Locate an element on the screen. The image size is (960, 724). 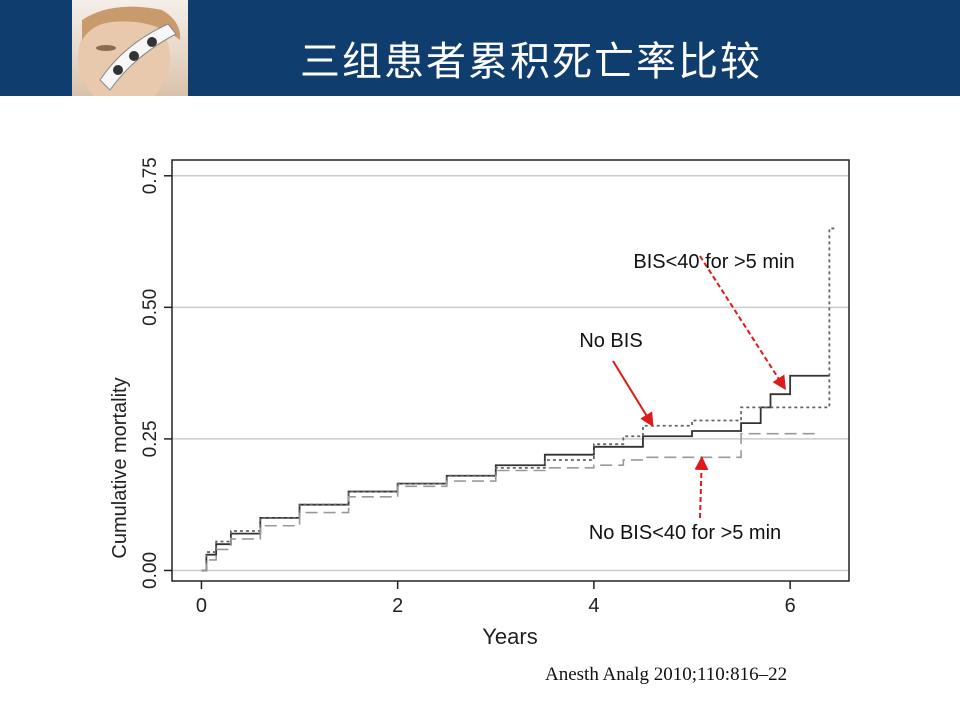
patient-photo is located at coordinates (130, 48).